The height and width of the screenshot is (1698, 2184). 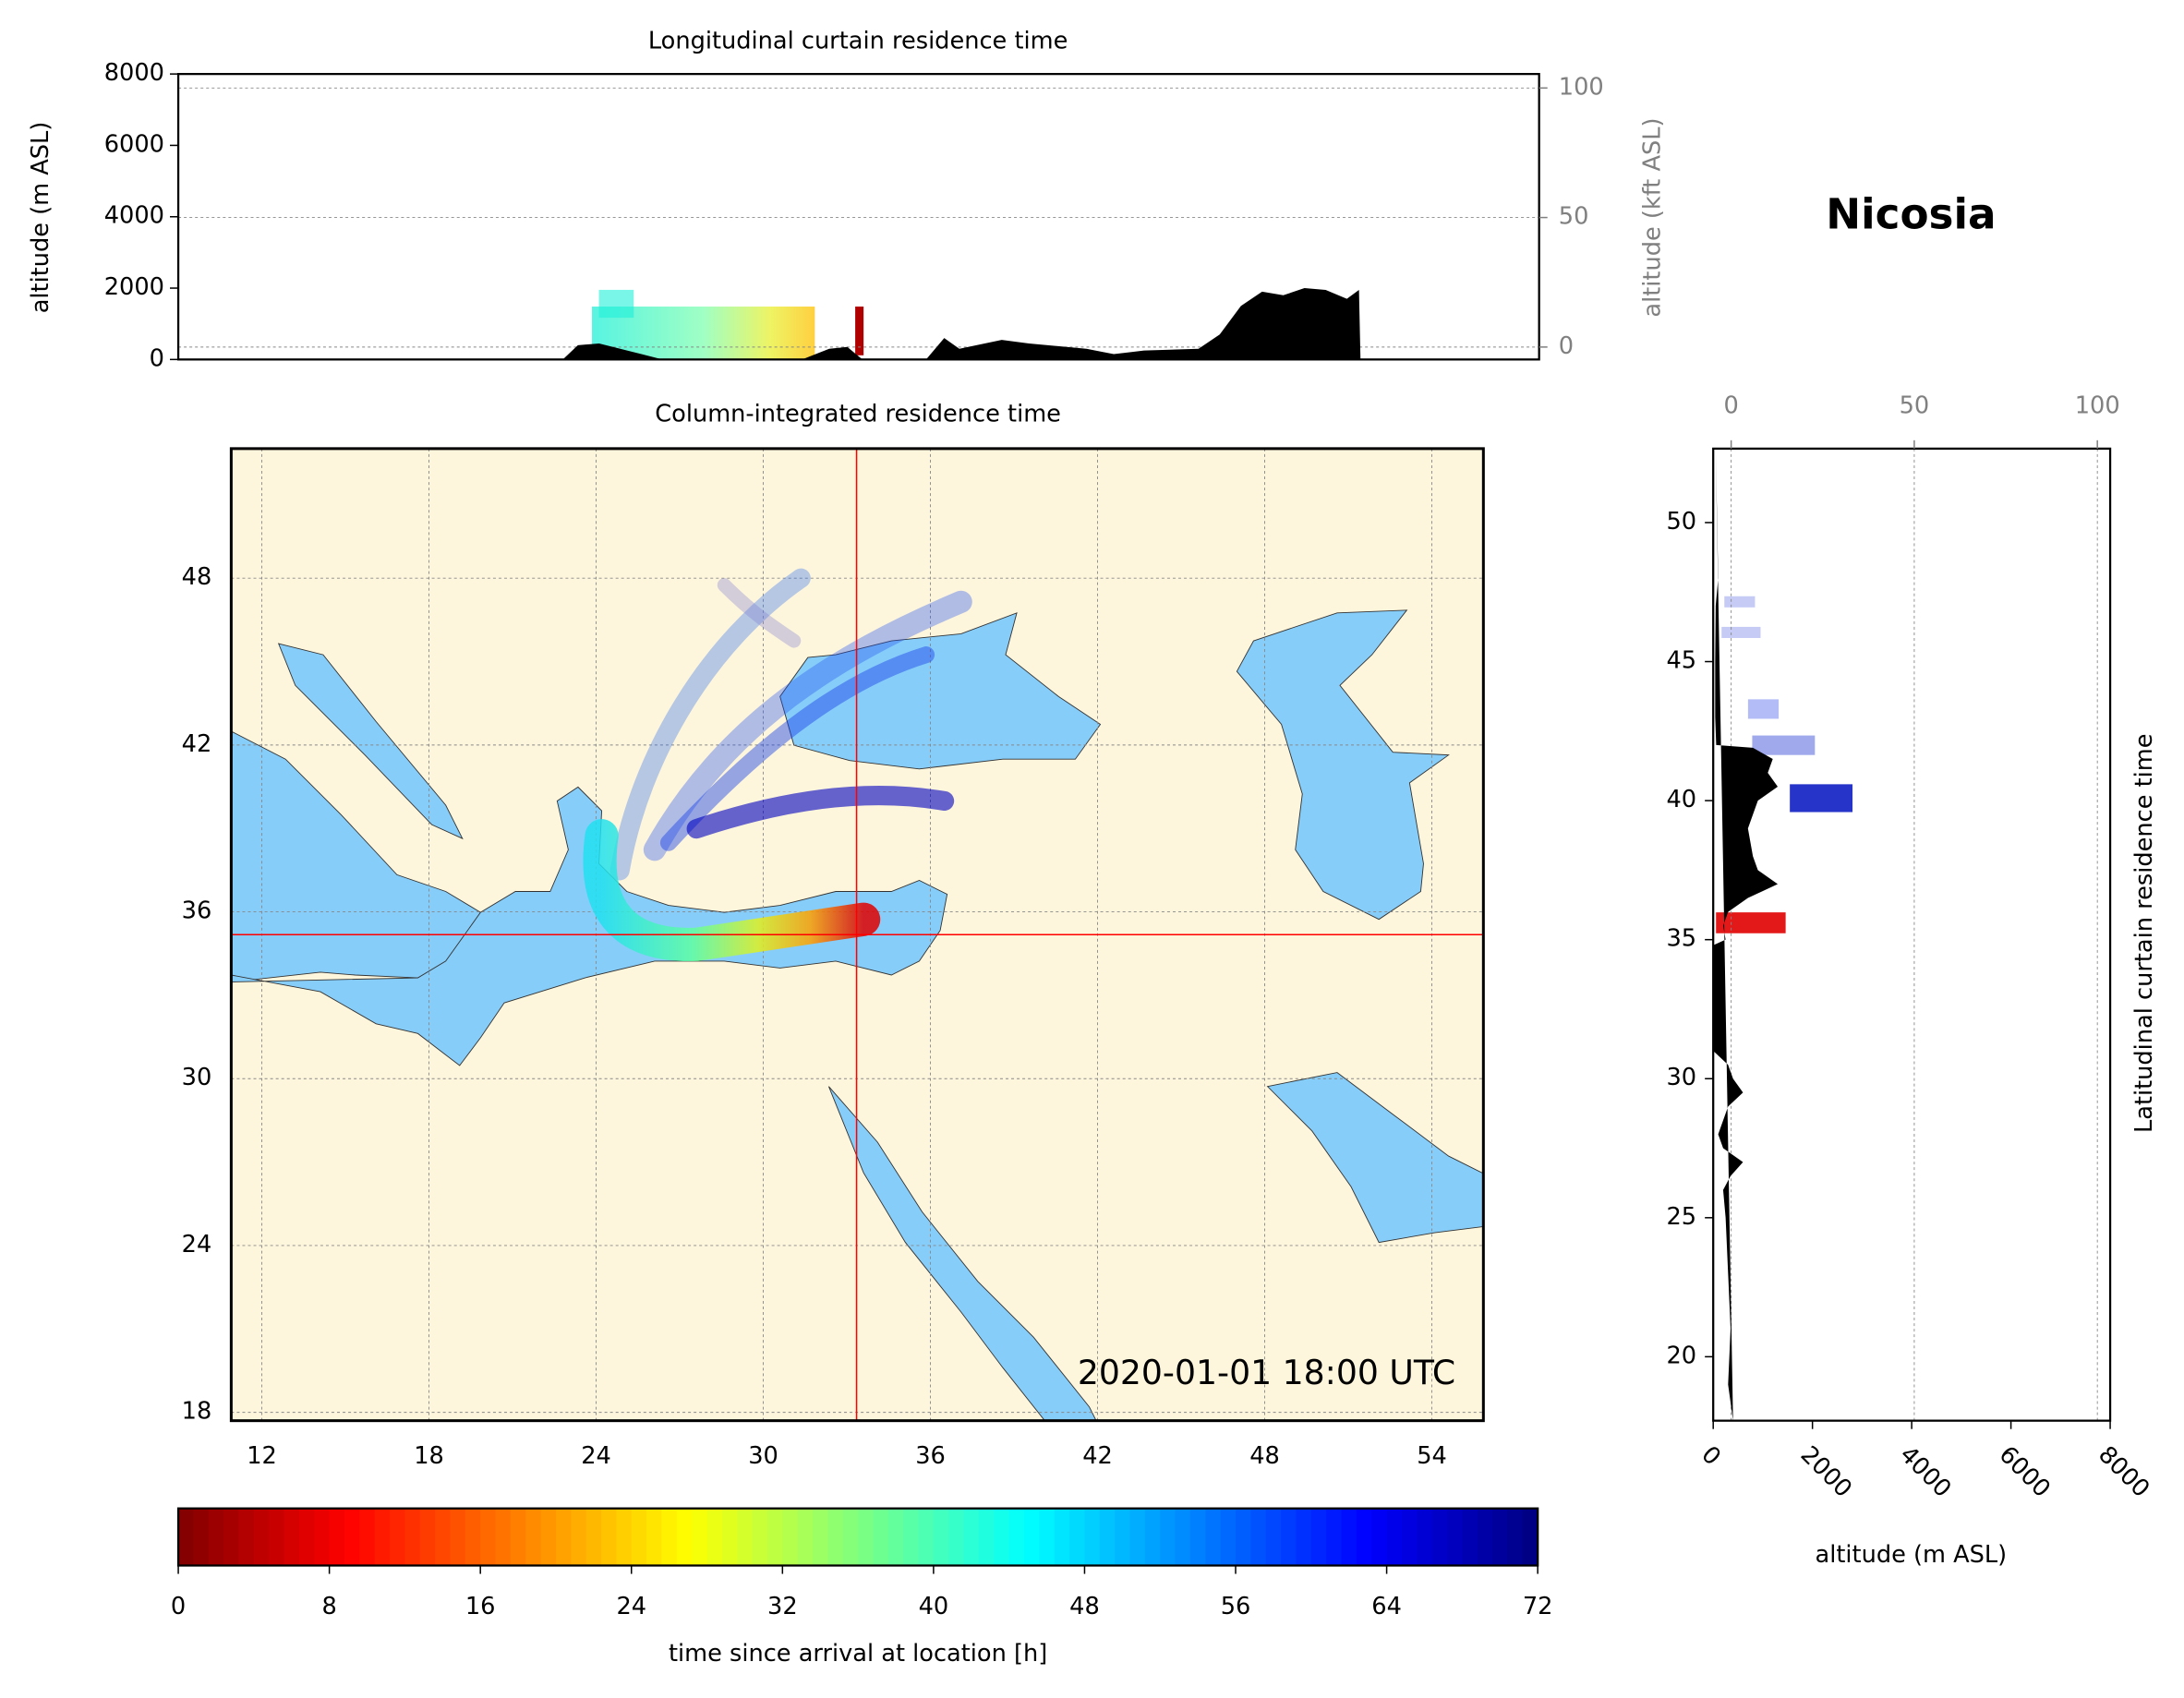 I want to click on y2-tick-label: 50, so click(x=1574, y=217).